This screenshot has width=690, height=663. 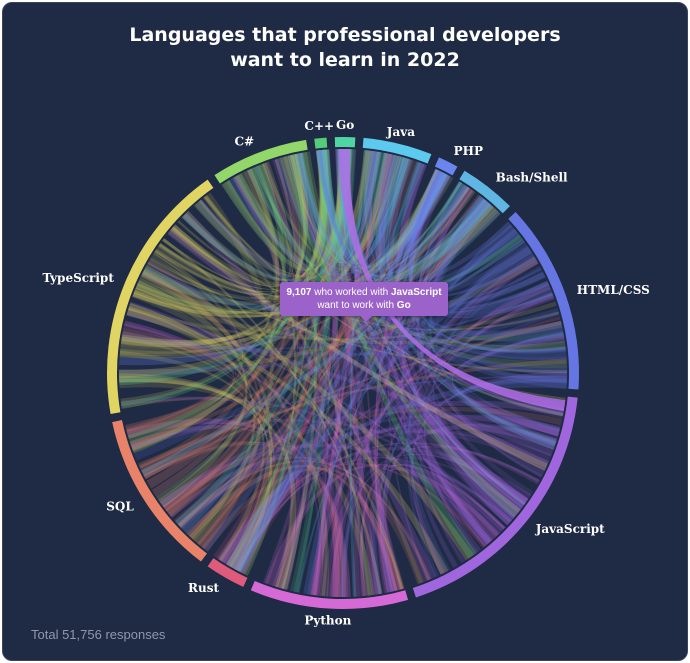 I want to click on ribbon-c-bash-shell, so click(x=406, y=214).